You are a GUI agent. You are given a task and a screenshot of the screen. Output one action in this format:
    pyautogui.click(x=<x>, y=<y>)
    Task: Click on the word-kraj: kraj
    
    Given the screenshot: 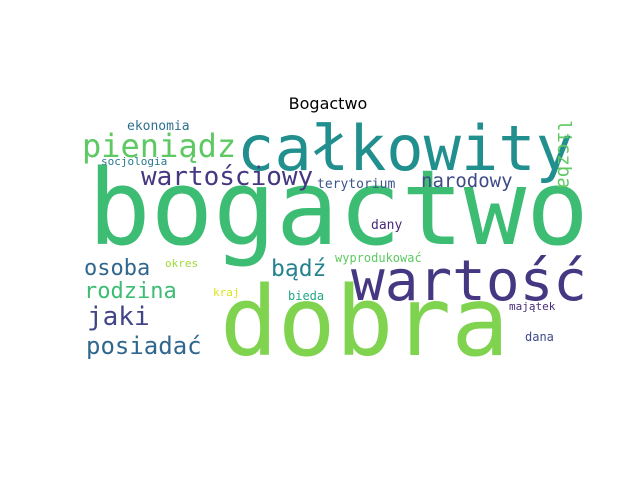 What is the action you would take?
    pyautogui.click(x=226, y=292)
    